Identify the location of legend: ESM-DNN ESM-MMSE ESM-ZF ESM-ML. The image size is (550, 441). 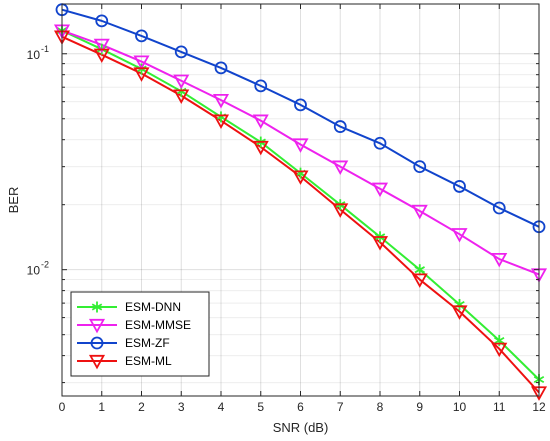
(140, 334).